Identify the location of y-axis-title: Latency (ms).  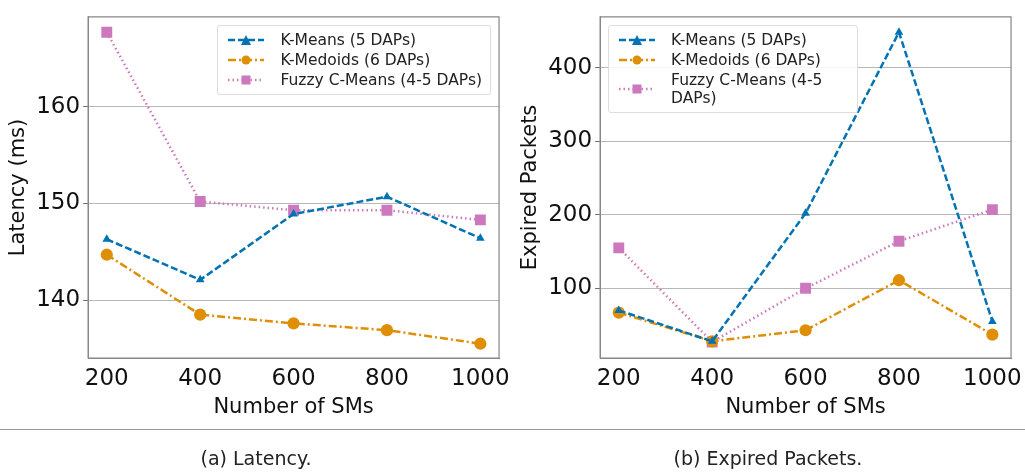
(17, 187).